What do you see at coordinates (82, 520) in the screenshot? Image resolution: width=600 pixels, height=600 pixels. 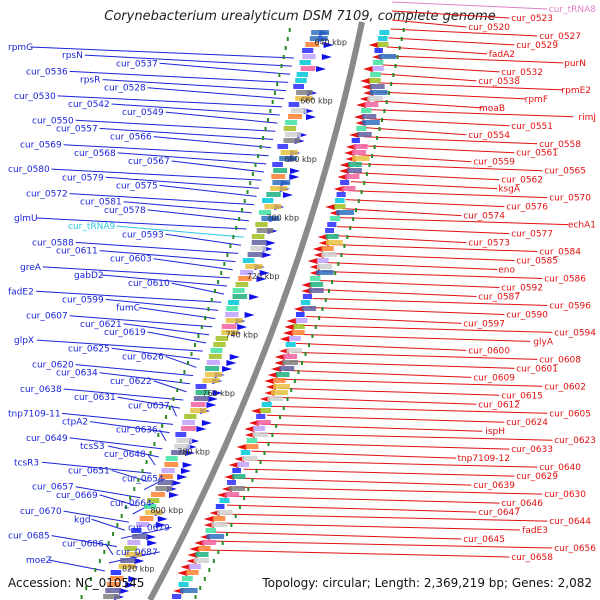 I see `left-gene-label: kgd` at bounding box center [82, 520].